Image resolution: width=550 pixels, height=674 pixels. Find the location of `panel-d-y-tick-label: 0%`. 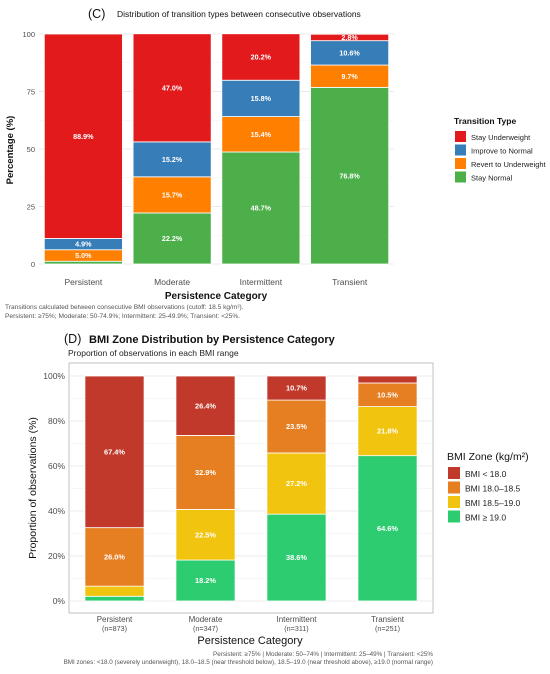

panel-d-y-tick-label: 0% is located at coordinates (59, 601).